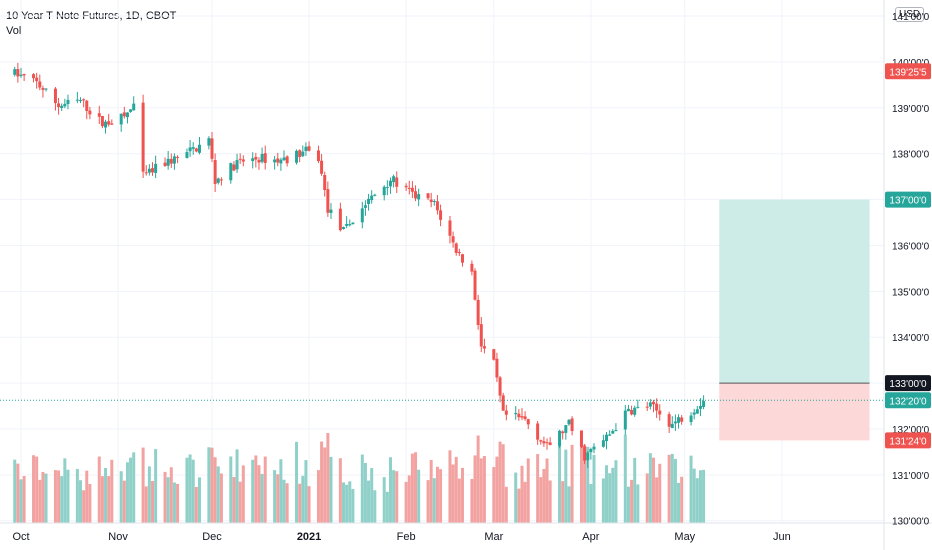 Image resolution: width=932 pixels, height=550 pixels. I want to click on price-tick-label: 134'00'0, so click(911, 338).